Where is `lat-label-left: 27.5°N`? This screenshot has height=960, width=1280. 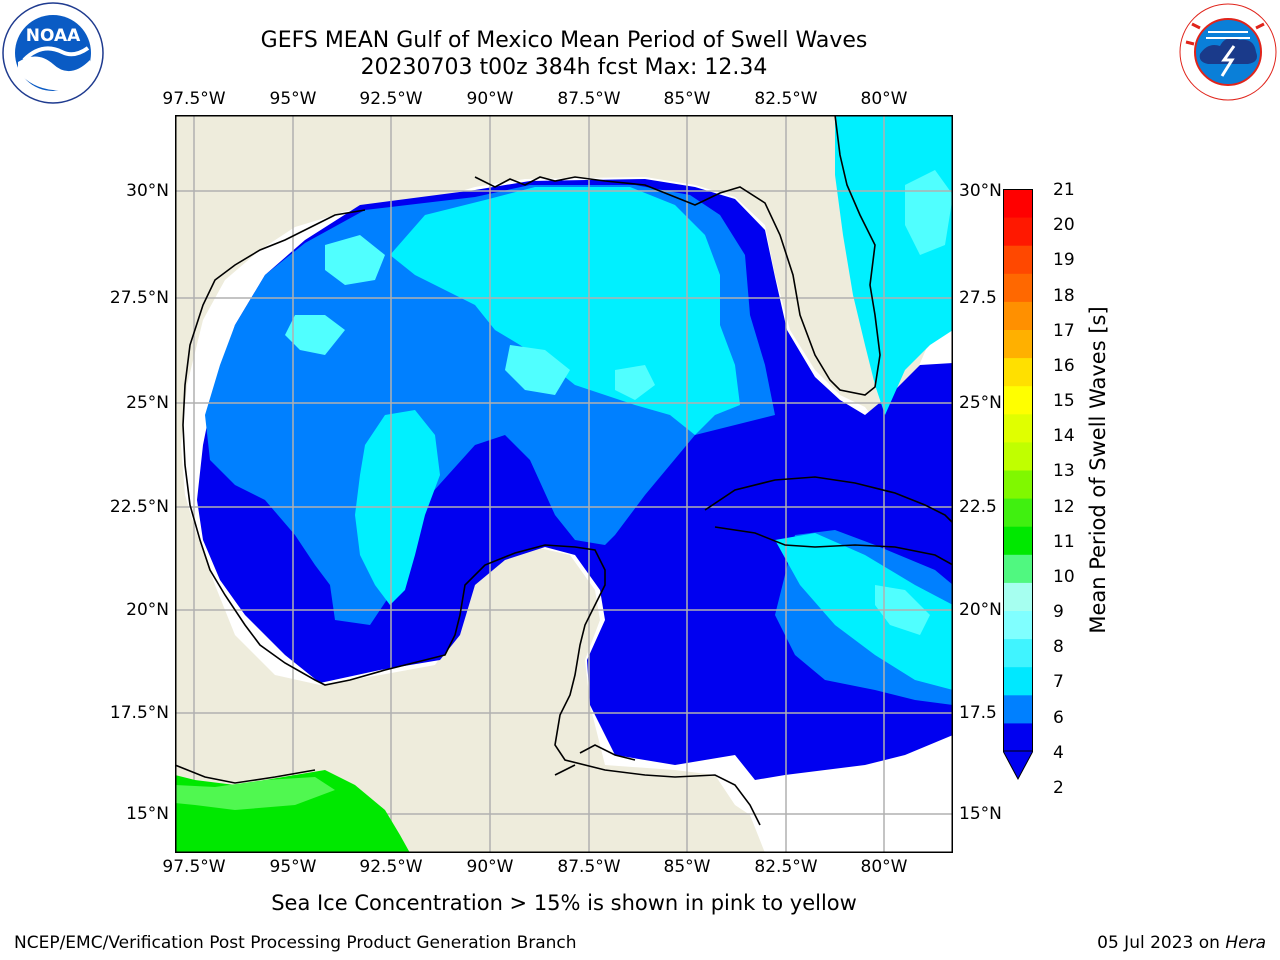
lat-label-left: 27.5°N is located at coordinates (139, 298).